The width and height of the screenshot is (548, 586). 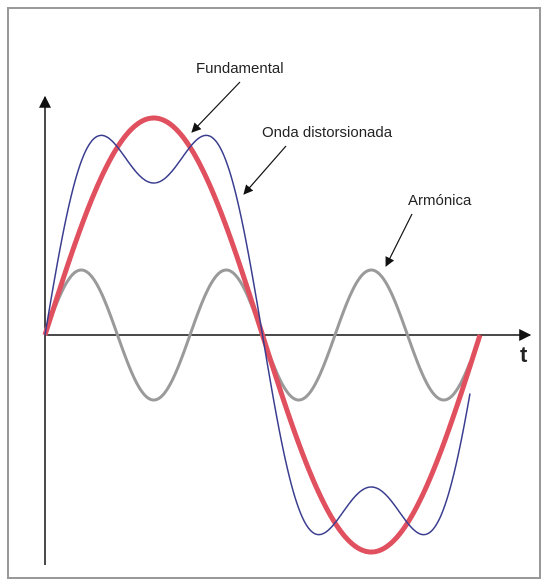 What do you see at coordinates (524, 354) in the screenshot?
I see `axis-label: t` at bounding box center [524, 354].